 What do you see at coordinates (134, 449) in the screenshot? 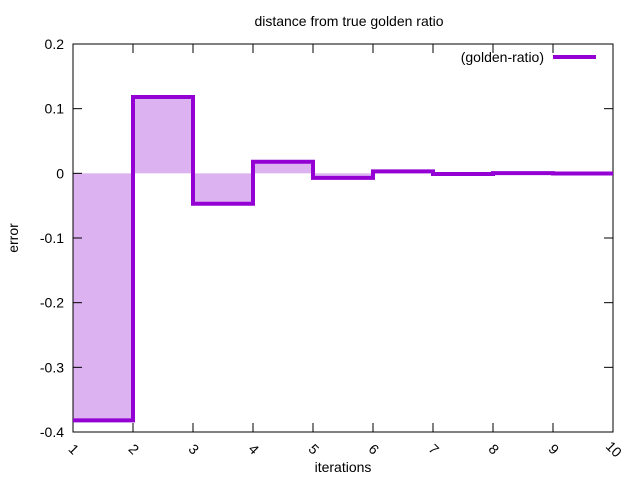
I see `x-tick-label: 2` at bounding box center [134, 449].